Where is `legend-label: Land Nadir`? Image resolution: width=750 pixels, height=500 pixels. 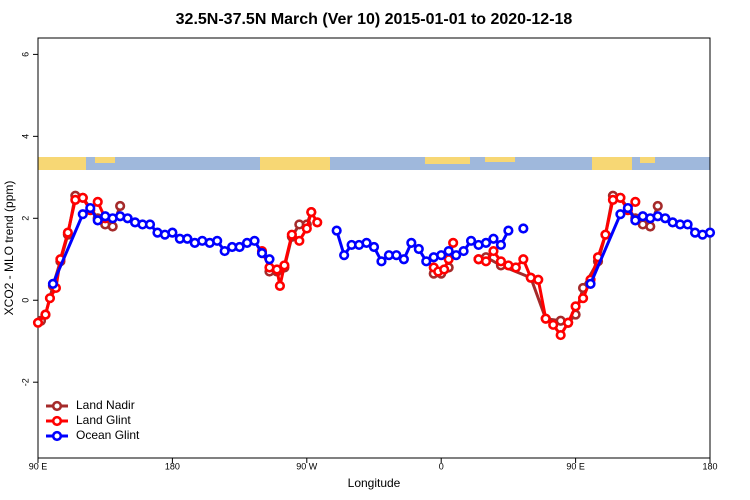
legend-label: Land Nadir is located at coordinates (105, 405).